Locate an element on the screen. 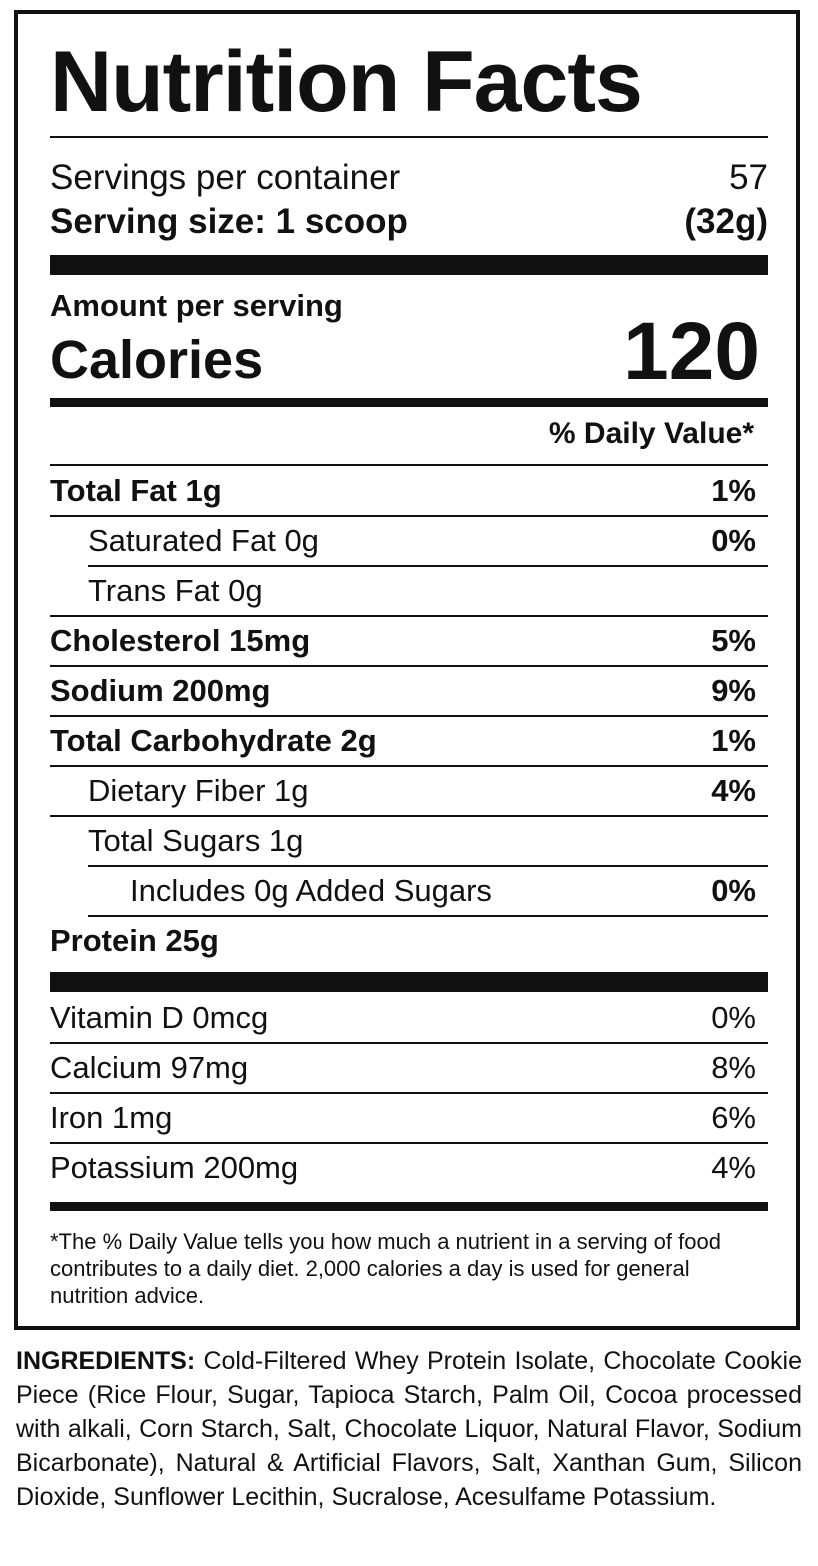 The width and height of the screenshot is (818, 1566). nutrient-row: Dietary Fiber 1g 4% is located at coordinates (409, 792).